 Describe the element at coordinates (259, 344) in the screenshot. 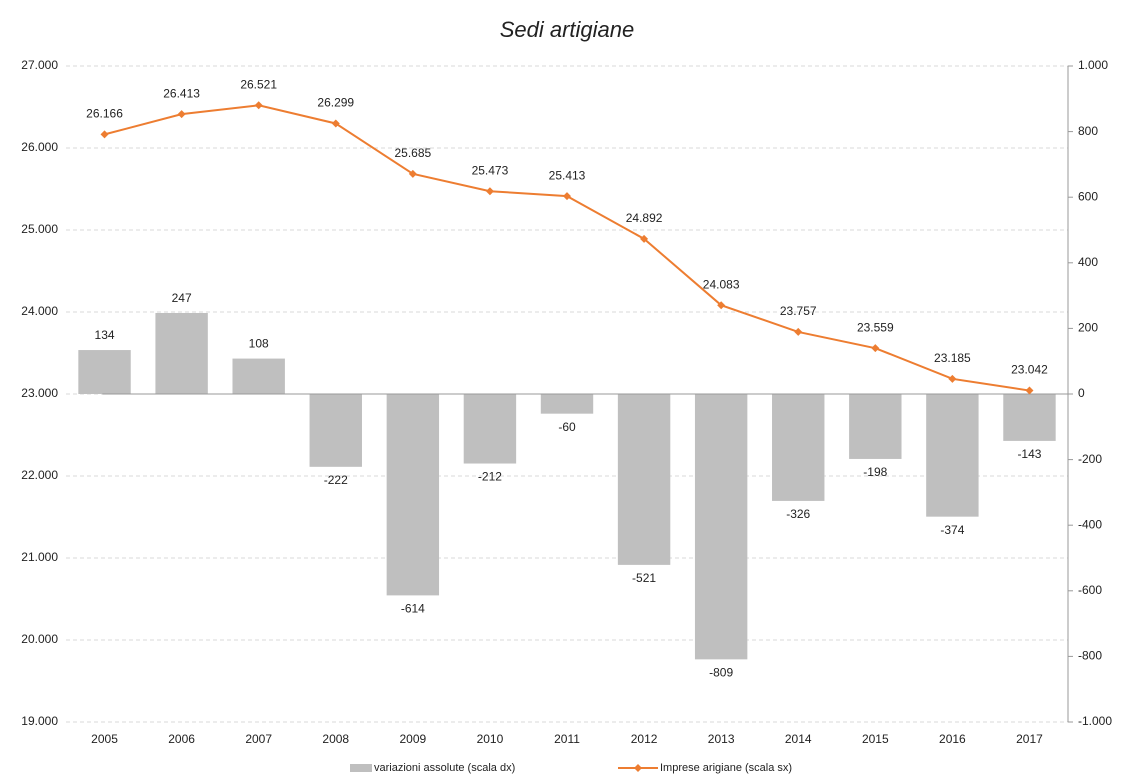

I see `bar-label: 108` at that location.